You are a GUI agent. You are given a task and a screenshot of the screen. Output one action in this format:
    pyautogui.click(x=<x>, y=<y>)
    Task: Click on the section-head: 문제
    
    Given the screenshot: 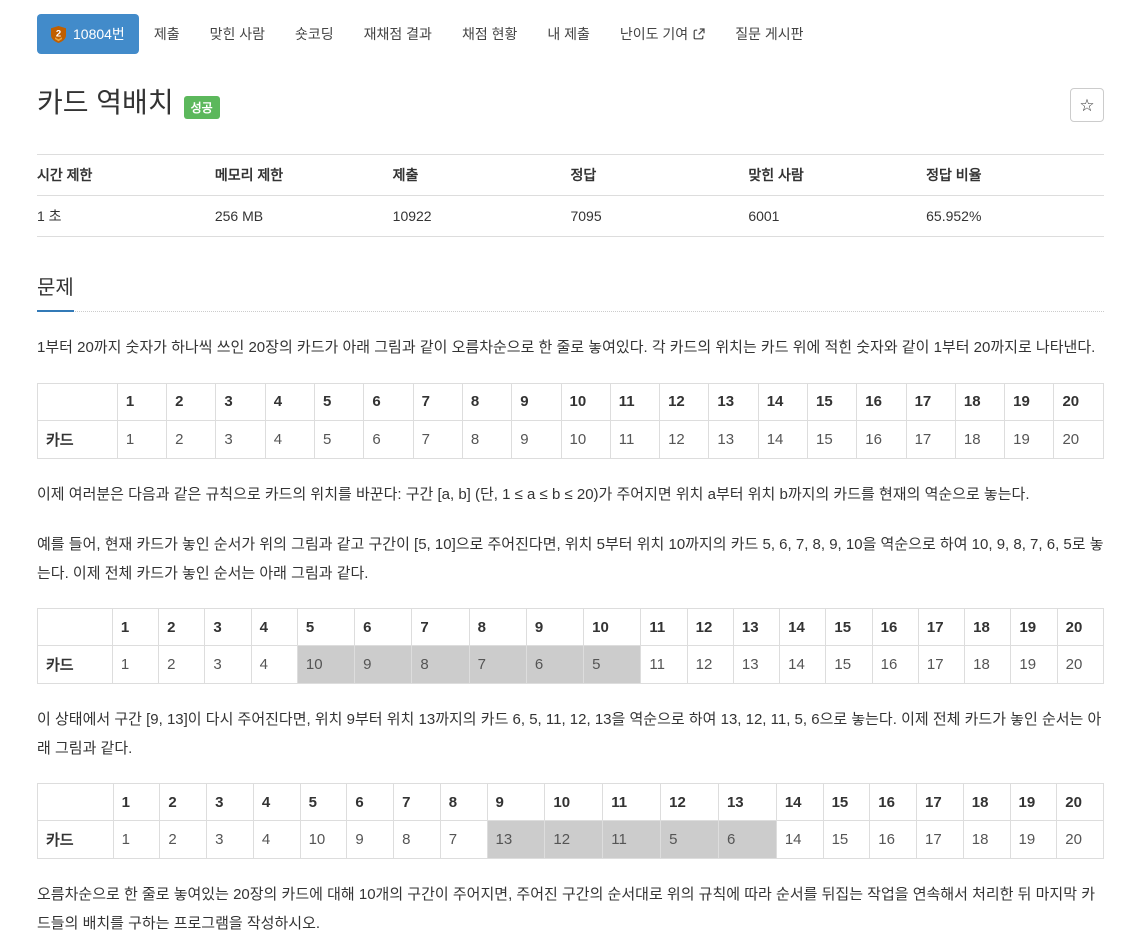 What is the action you would take?
    pyautogui.click(x=570, y=291)
    